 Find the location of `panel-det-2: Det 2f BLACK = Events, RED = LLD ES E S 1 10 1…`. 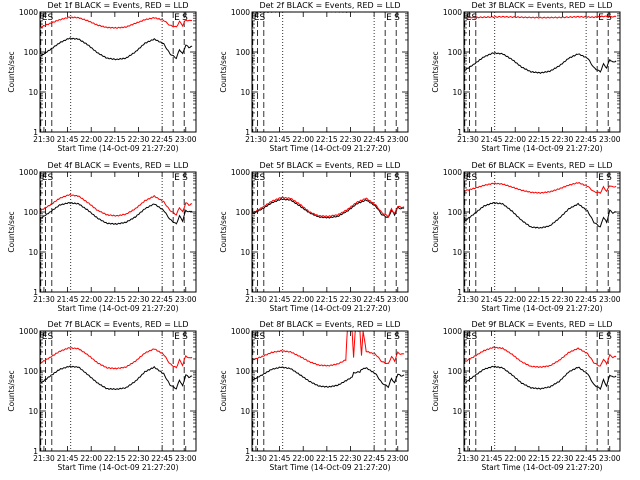

panel-det-2: Det 2f BLACK = Events, RED = LLD ES E S 1 10 1… is located at coordinates (314, 77).